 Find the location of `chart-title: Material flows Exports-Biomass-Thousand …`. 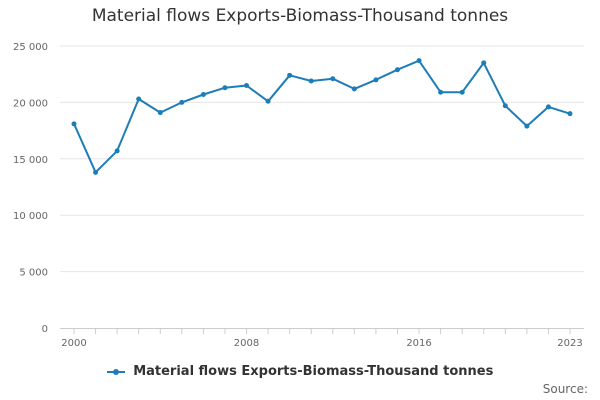

chart-title: Material flows Exports-Biomass-Thousand … is located at coordinates (300, 16).